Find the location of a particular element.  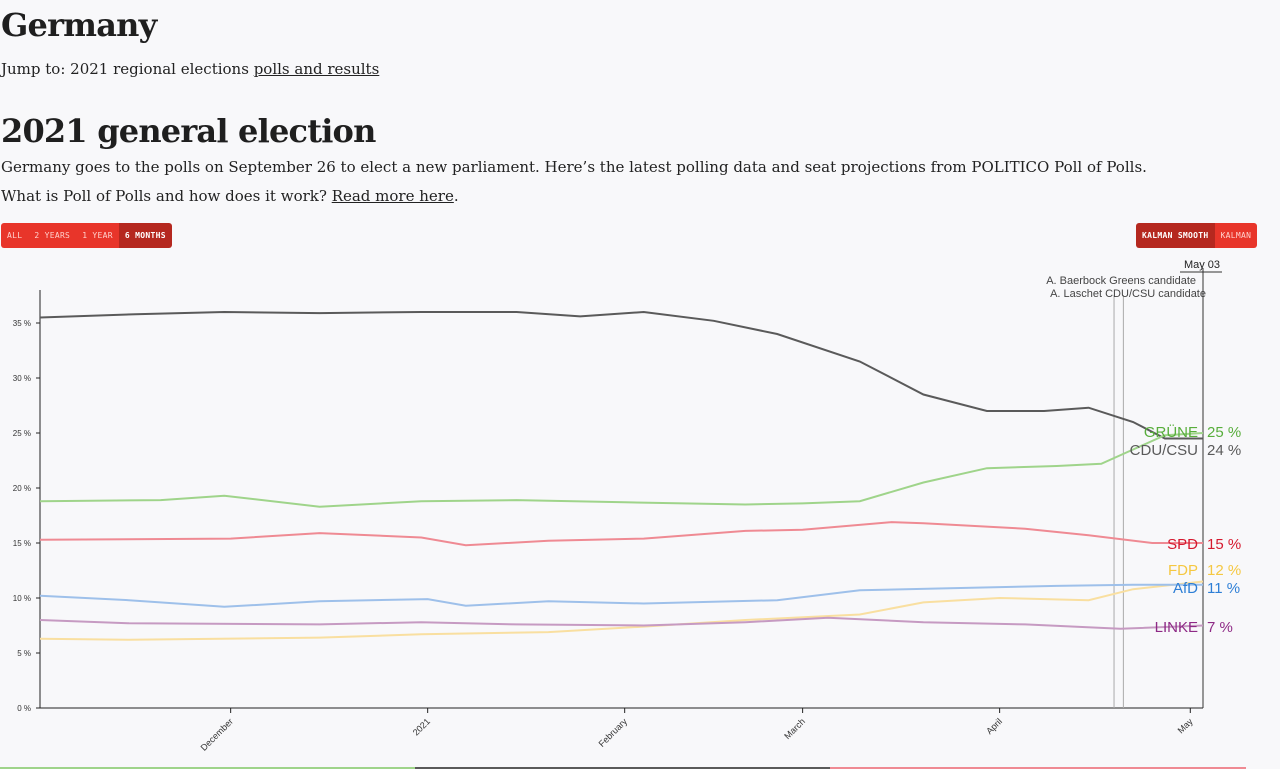

series-line-spd is located at coordinates (621, 534).